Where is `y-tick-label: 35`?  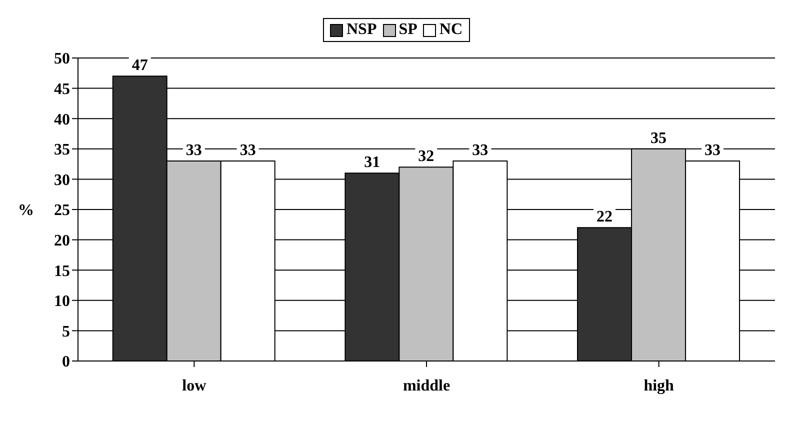 y-tick-label: 35 is located at coordinates (62, 150).